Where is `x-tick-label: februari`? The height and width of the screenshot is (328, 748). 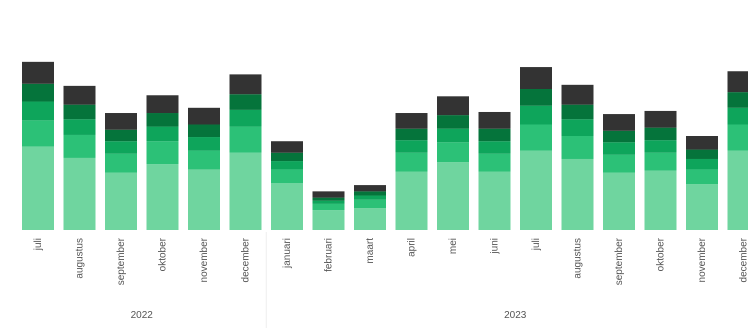
x-tick-label: februari is located at coordinates (329, 255).